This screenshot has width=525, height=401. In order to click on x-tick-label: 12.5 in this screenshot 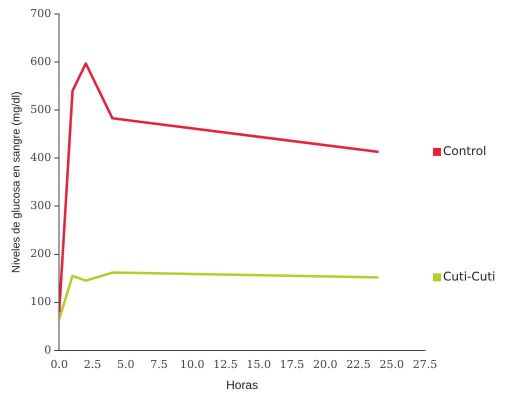, I will do `click(225, 364)`.